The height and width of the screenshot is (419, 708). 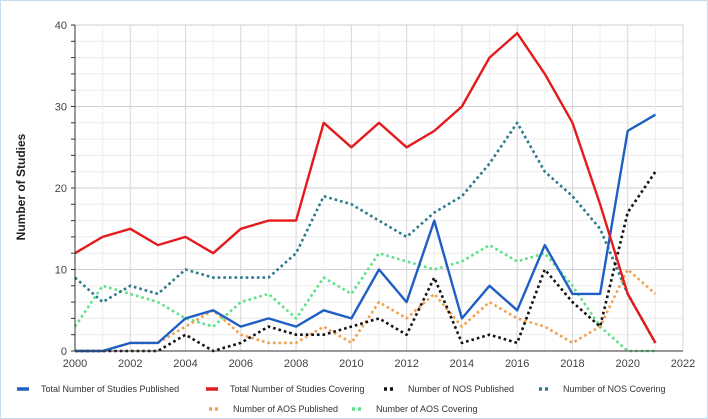 What do you see at coordinates (461, 389) in the screenshot?
I see `legend-label: Number of NOS Published` at bounding box center [461, 389].